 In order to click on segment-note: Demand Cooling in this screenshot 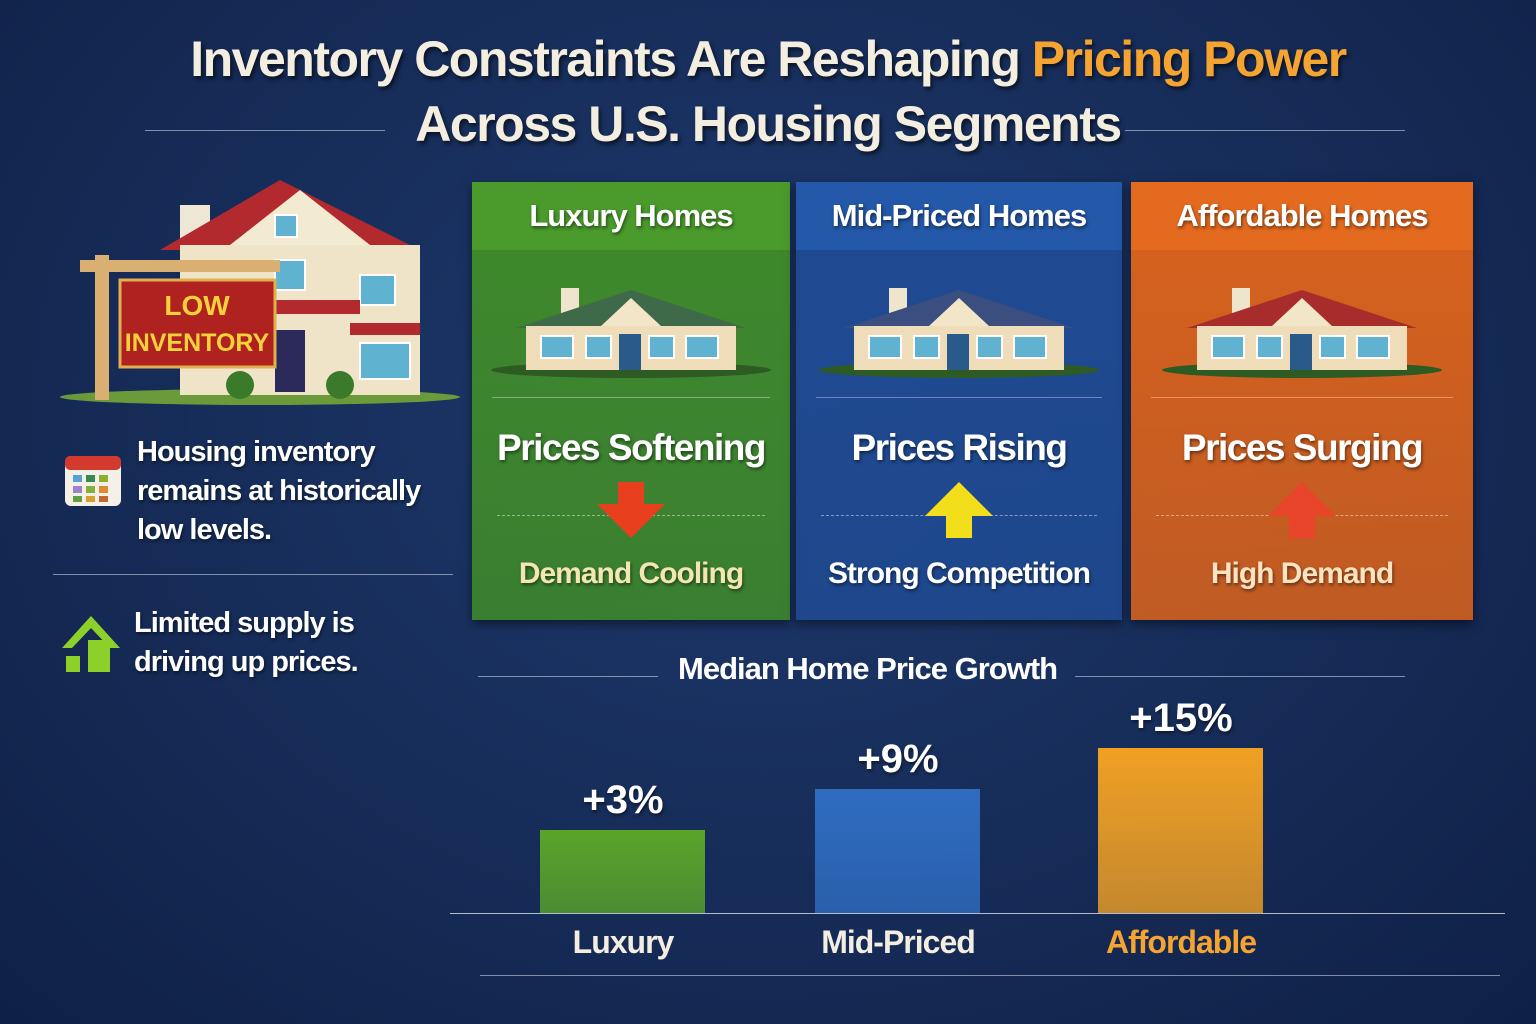, I will do `click(631, 573)`.